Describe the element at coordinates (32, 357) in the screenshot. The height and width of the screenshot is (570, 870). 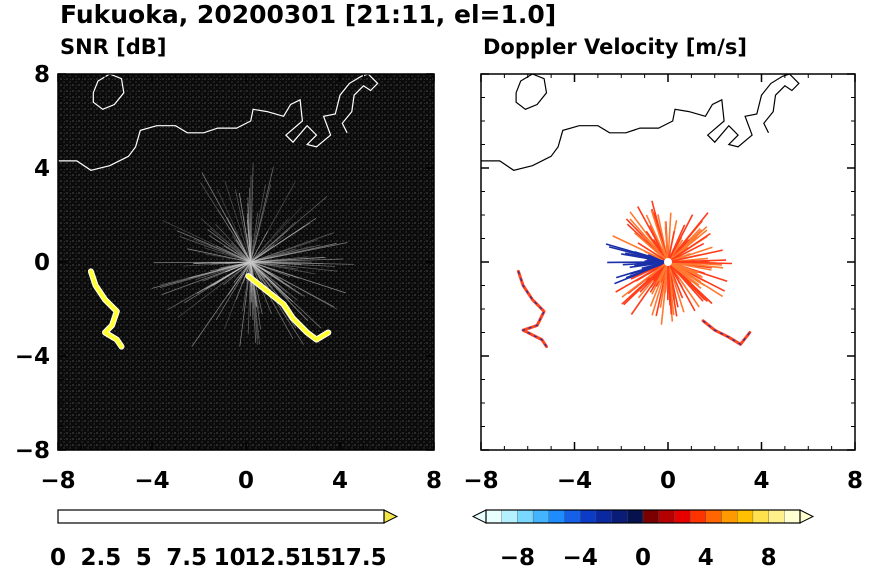
I see `y-tick-label: −4` at that location.